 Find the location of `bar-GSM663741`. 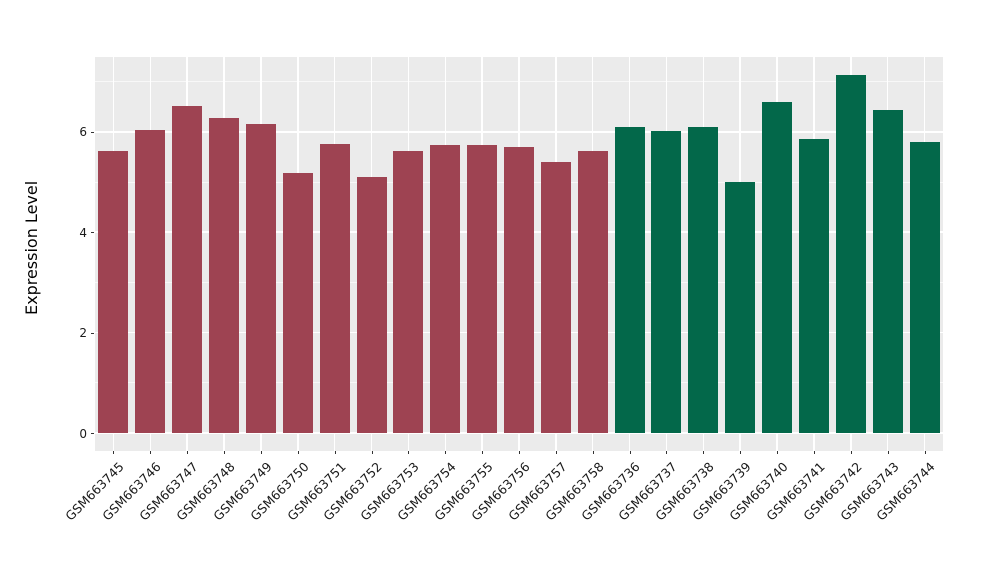

bar-GSM663741 is located at coordinates (813, 286).